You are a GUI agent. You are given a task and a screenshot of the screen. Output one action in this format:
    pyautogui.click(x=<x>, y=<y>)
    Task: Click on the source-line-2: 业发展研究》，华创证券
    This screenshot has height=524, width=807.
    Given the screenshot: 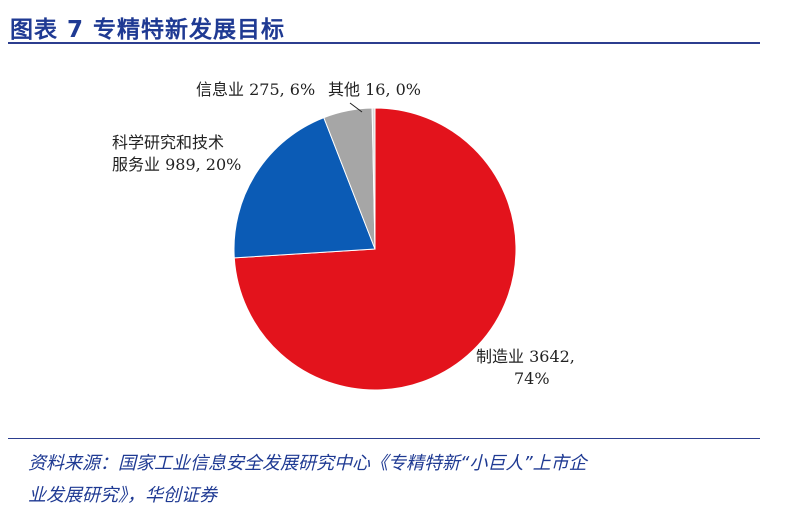 What is the action you would take?
    pyautogui.click(x=122, y=495)
    